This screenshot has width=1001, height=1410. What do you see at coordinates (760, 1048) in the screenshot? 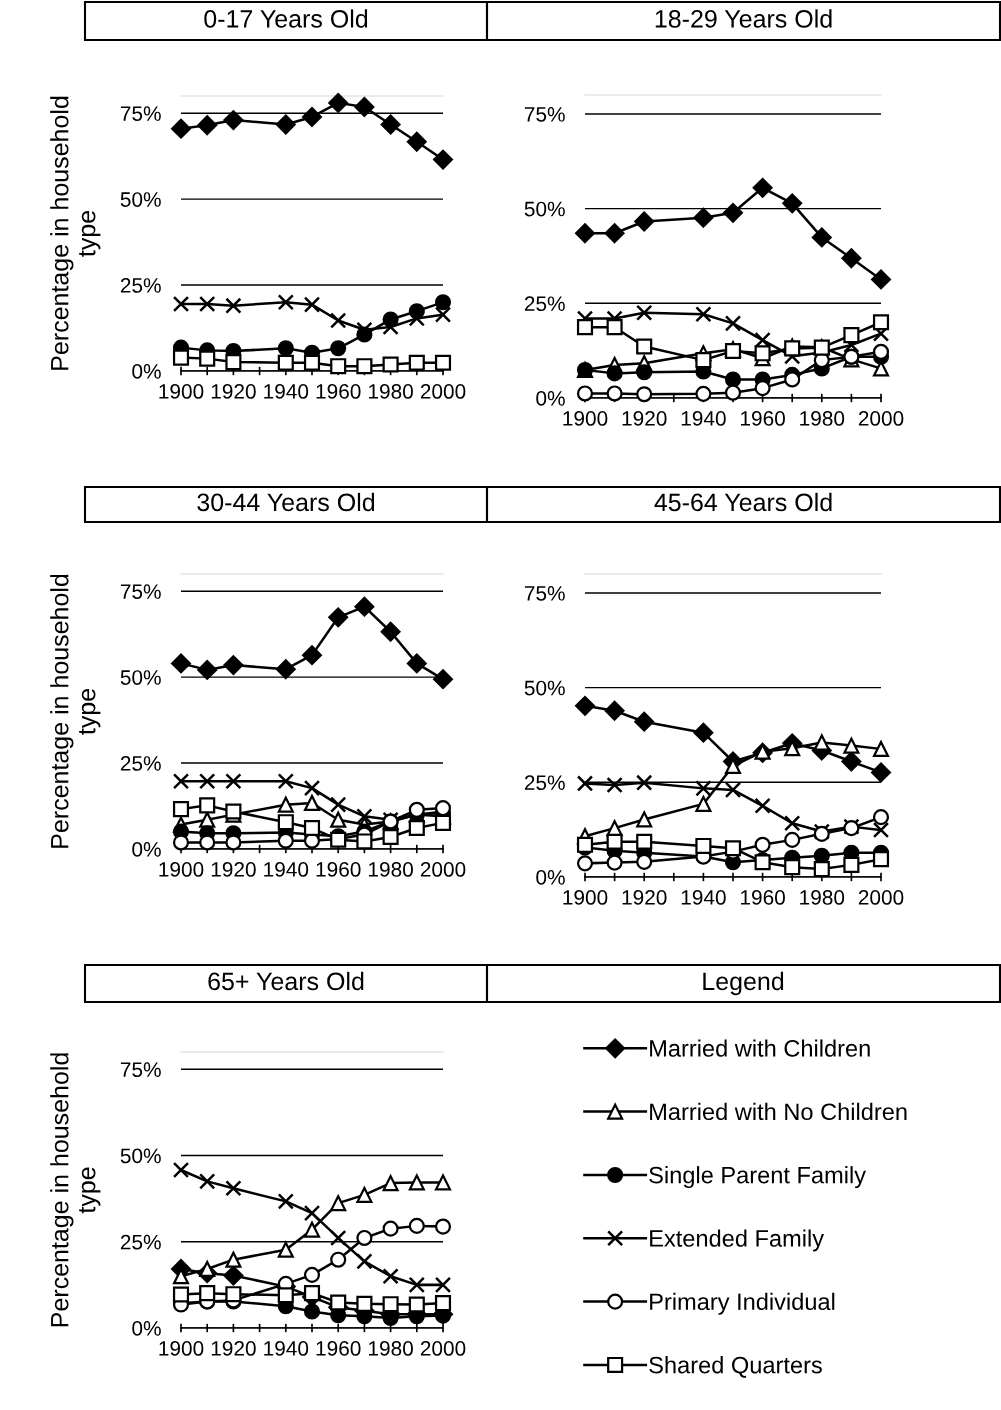
I see `legend-label: Married with Children` at bounding box center [760, 1048].